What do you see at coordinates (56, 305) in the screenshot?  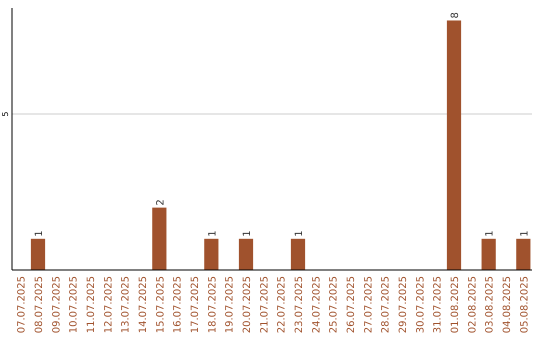 I see `x-tick-label: 09.07.2025` at bounding box center [56, 305].